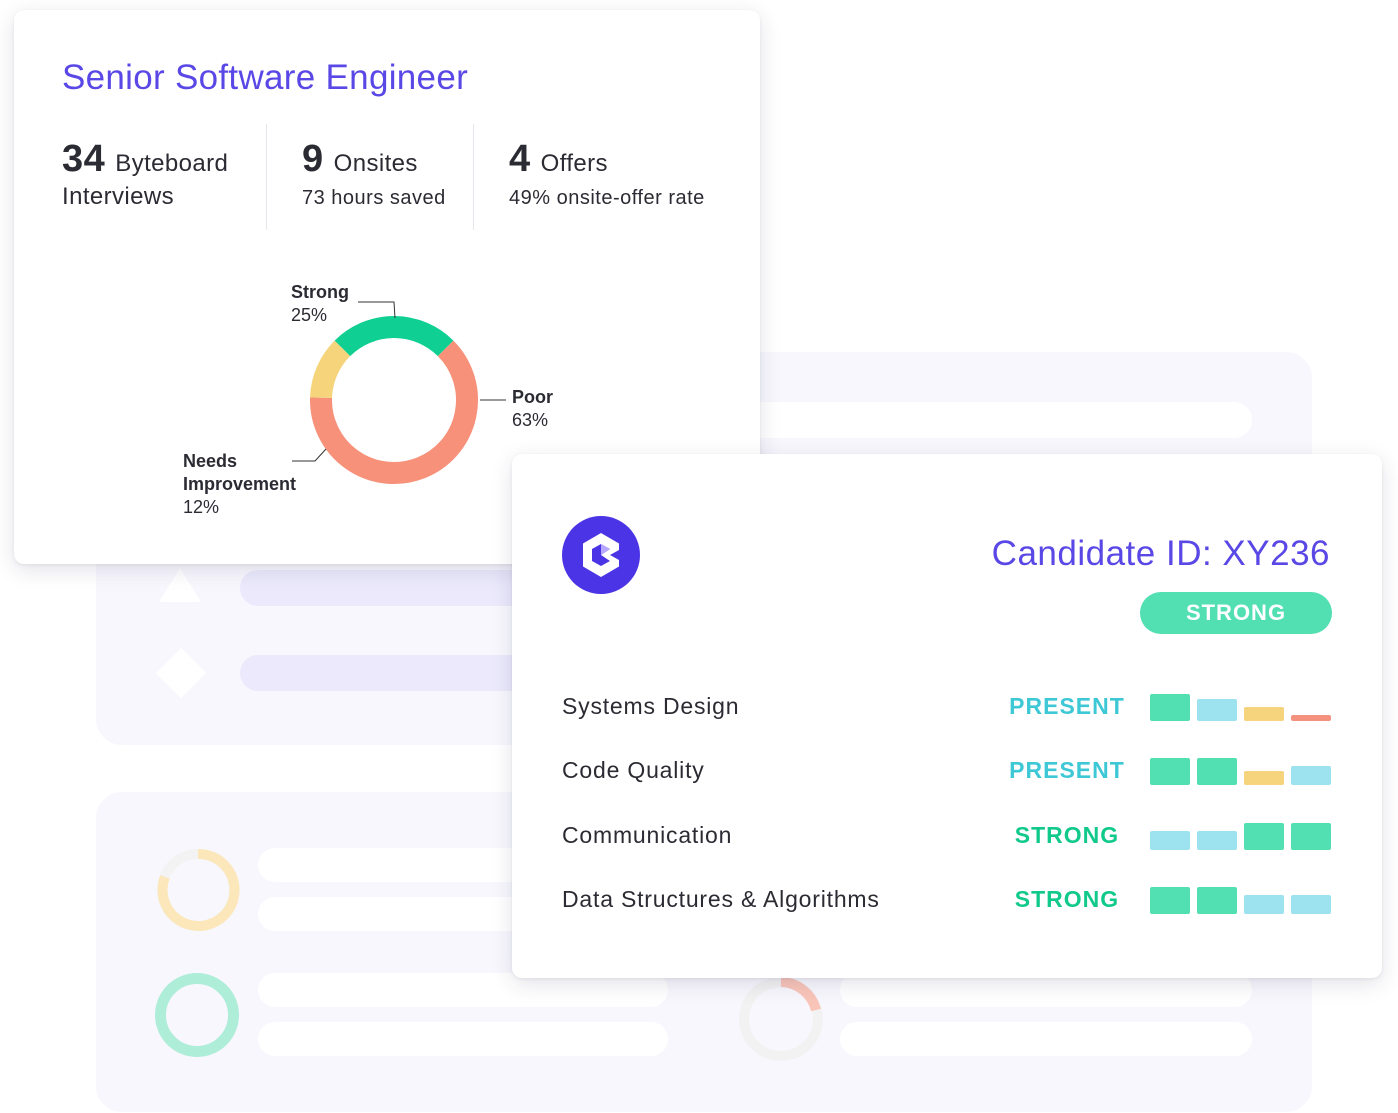  I want to click on job-title: Senior Software Engineer, so click(265, 77).